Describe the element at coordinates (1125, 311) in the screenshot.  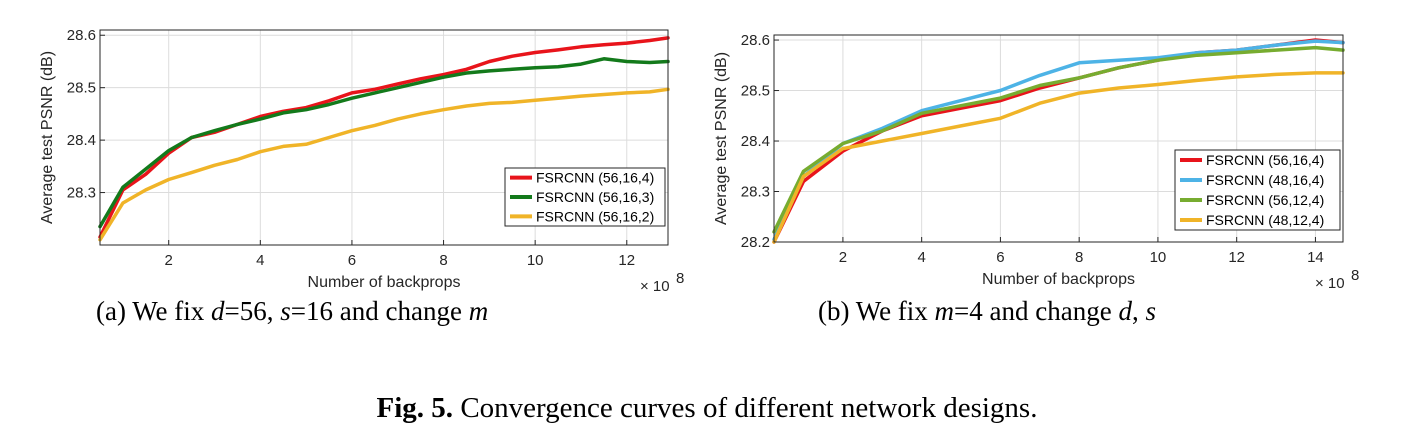
I see `caption-b-var-d: d` at that location.